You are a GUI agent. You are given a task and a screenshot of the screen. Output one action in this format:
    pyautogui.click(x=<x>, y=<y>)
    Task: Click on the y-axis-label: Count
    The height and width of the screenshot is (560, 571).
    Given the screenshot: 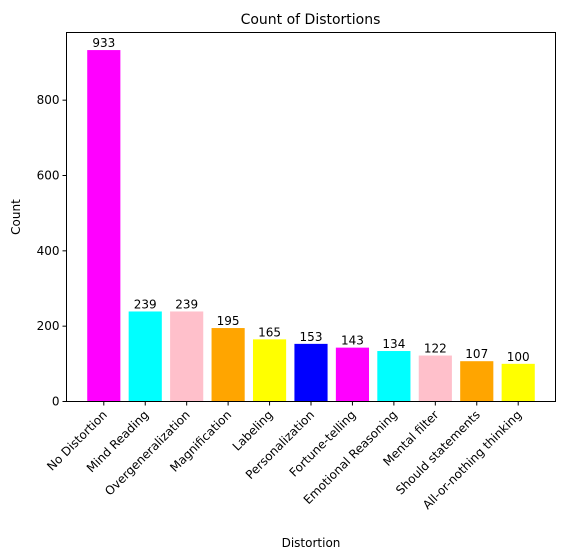 What is the action you would take?
    pyautogui.click(x=16, y=217)
    